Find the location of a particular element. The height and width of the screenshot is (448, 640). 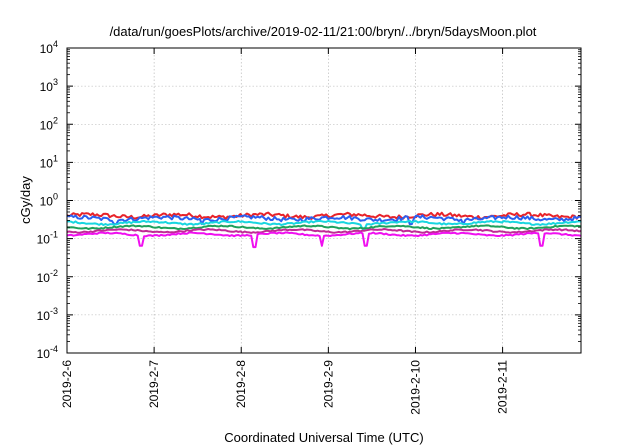

y-tick-label: 10³ is located at coordinates (49, 85).